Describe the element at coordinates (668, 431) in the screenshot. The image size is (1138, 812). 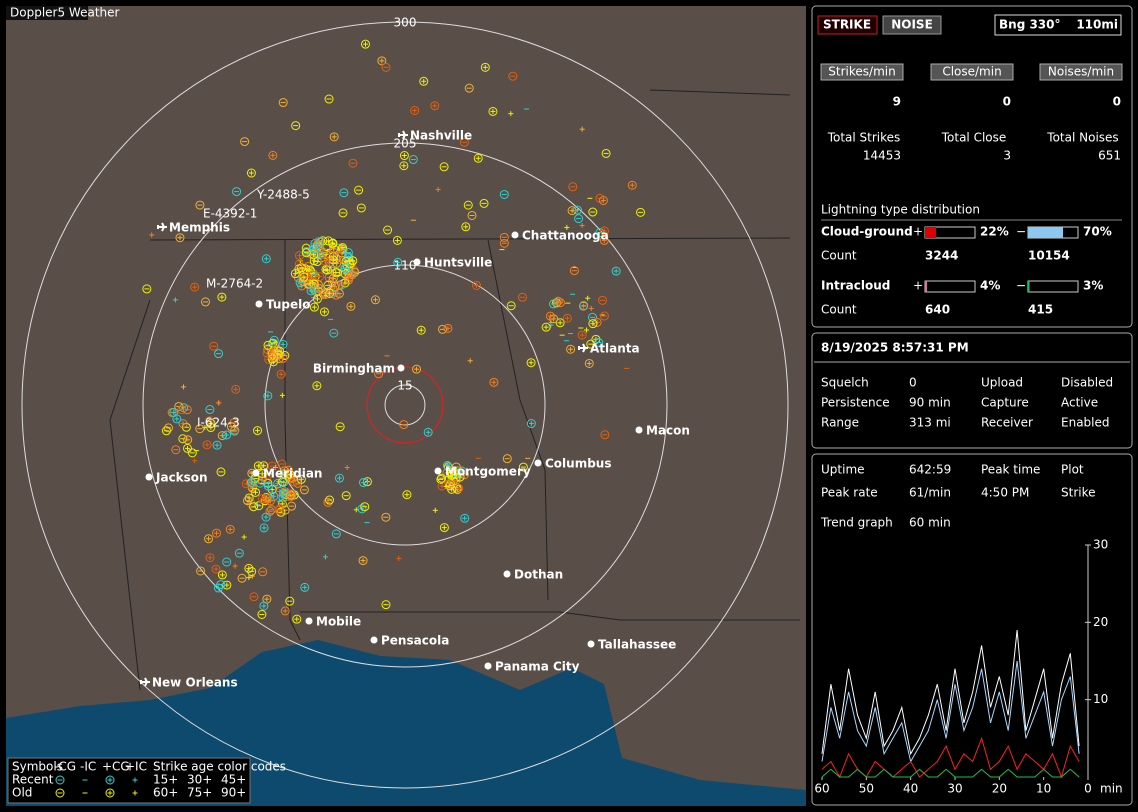
I see `city-label: Macon` at that location.